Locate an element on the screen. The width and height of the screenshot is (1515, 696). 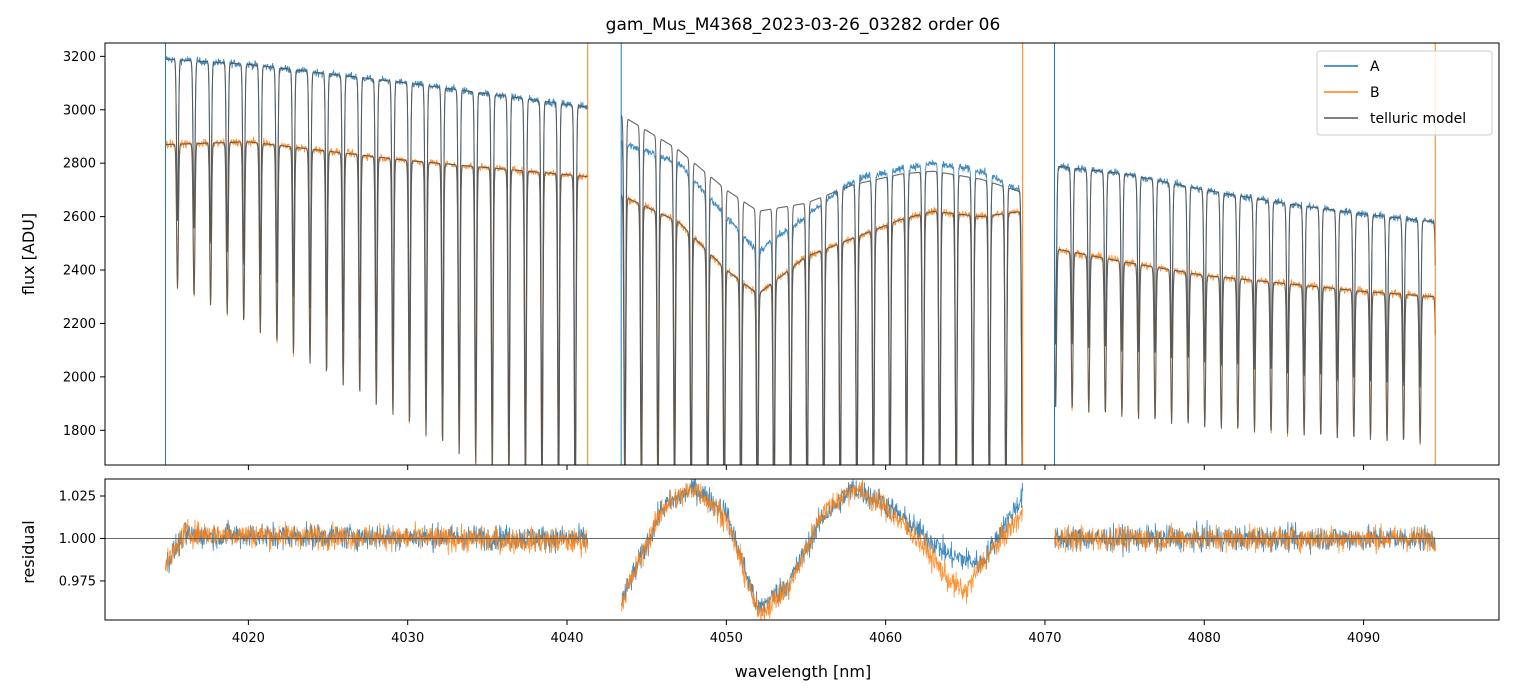
x-tick-label: 4030 is located at coordinates (407, 638).